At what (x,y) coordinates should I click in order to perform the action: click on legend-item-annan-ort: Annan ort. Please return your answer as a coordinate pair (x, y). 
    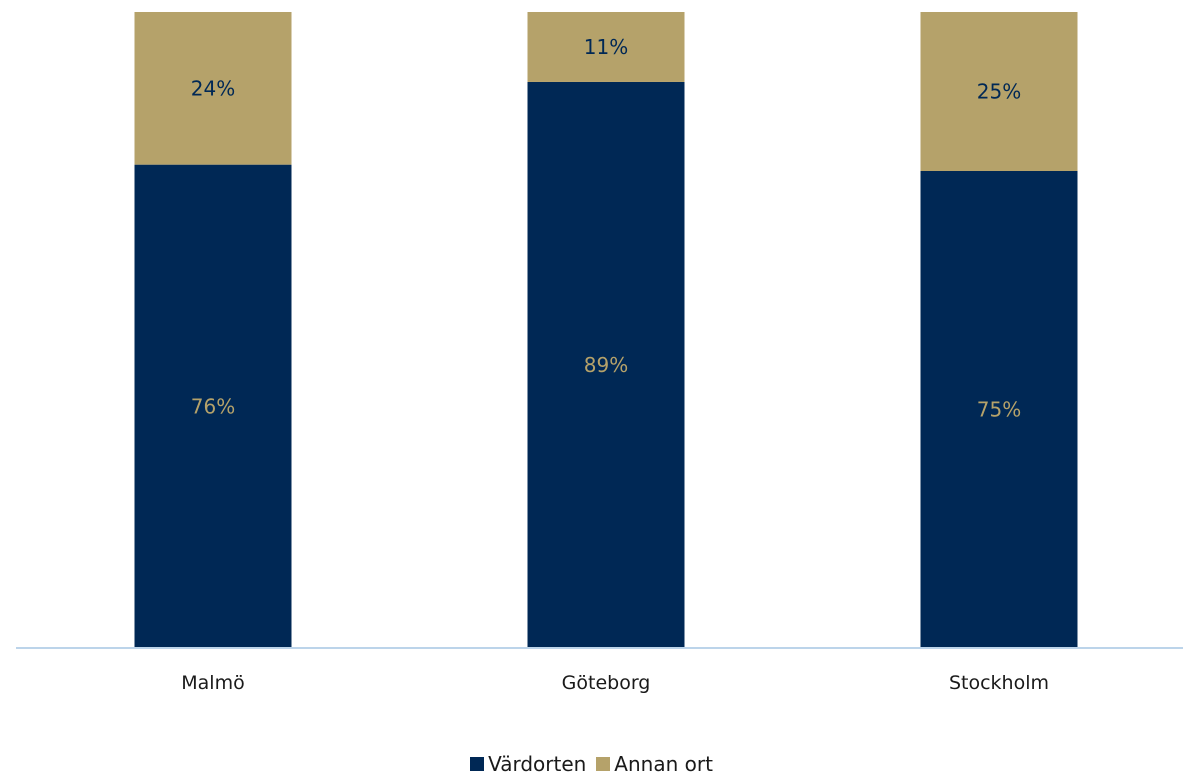
    Looking at the image, I should click on (654, 764).